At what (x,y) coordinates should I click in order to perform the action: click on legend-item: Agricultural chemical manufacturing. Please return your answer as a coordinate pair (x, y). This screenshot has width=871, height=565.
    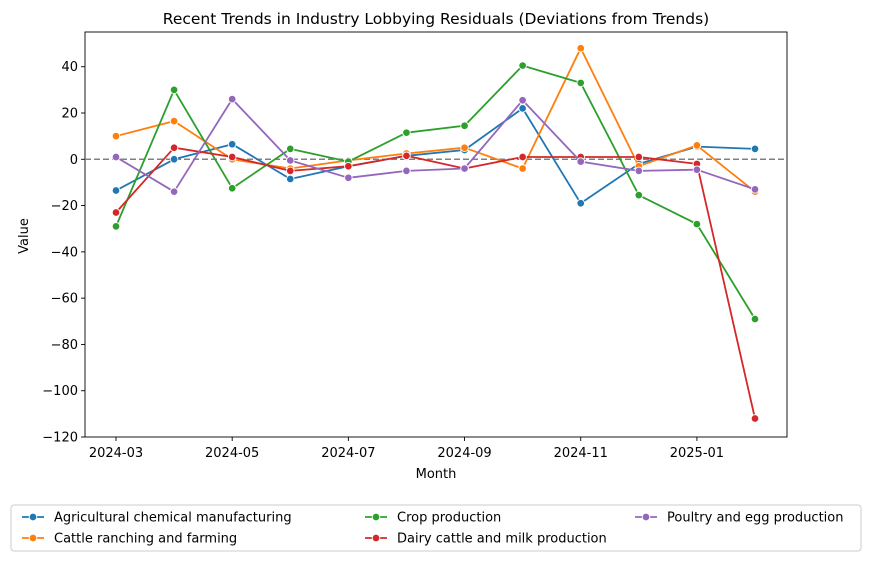
    Looking at the image, I should click on (157, 518).